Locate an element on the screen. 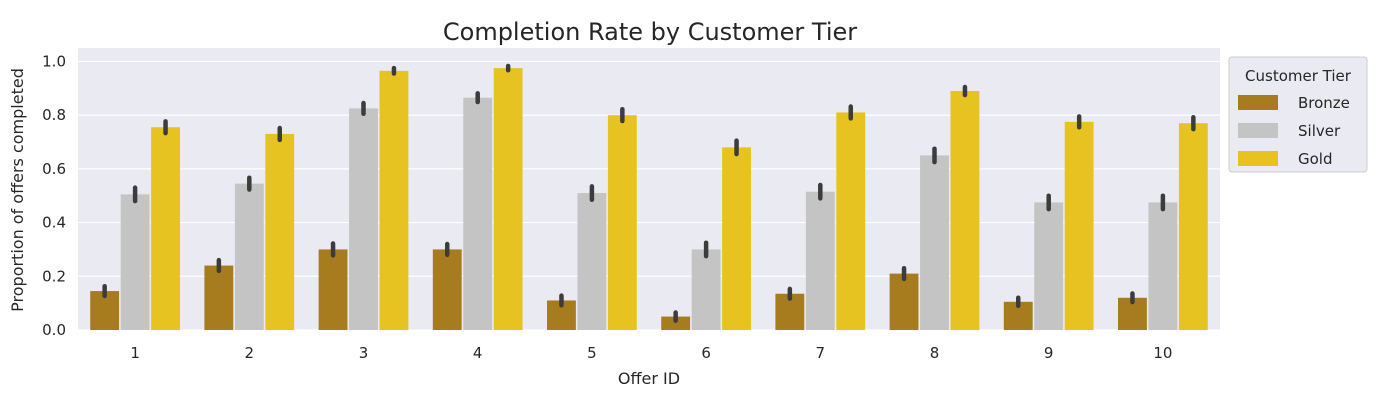 This screenshot has width=1400, height=405. legend-label-gold: Gold is located at coordinates (1315, 159).